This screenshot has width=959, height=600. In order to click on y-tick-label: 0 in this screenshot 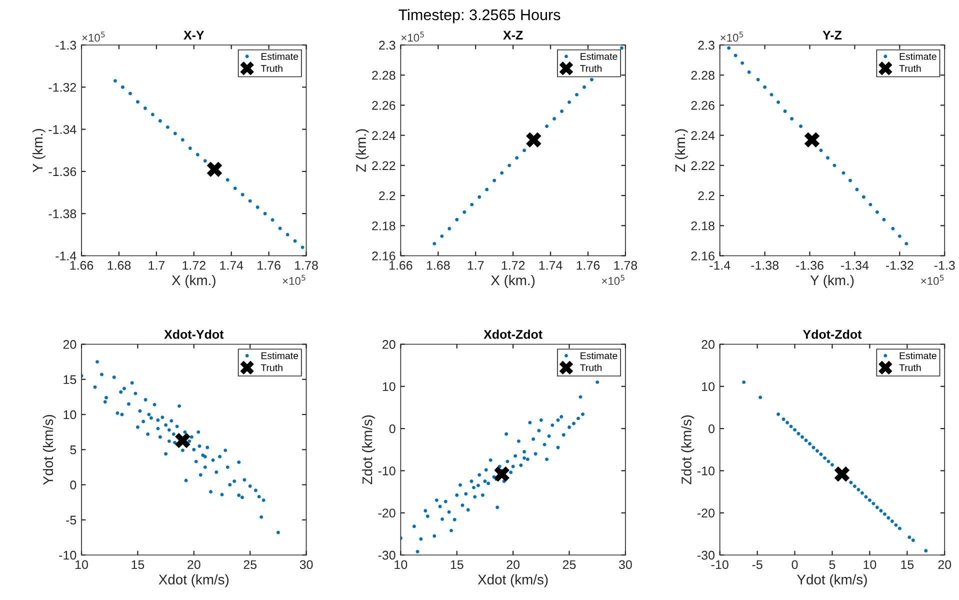, I will do `click(711, 429)`.